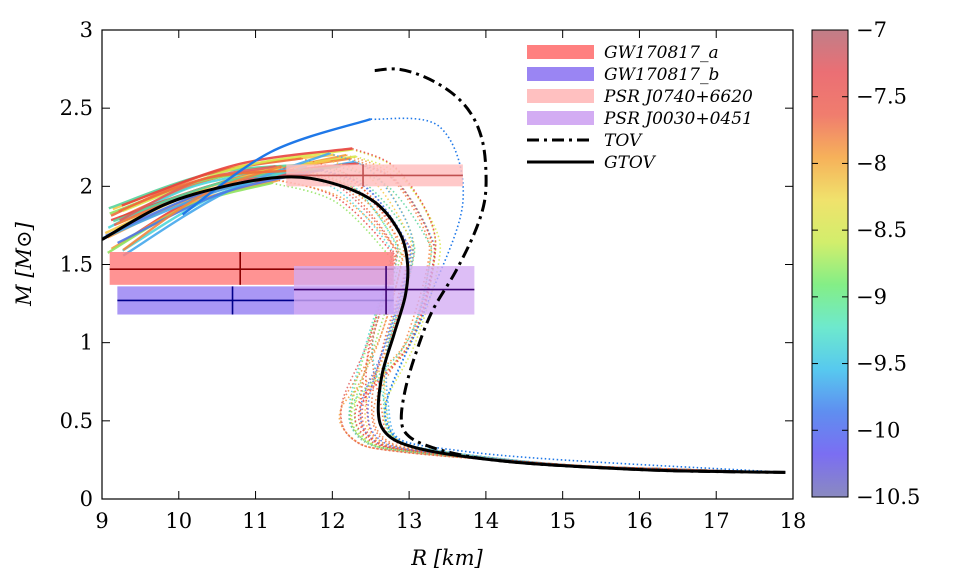 The height and width of the screenshot is (579, 963). Describe the element at coordinates (486, 521) in the screenshot. I see `x-tick-label: 14` at that location.